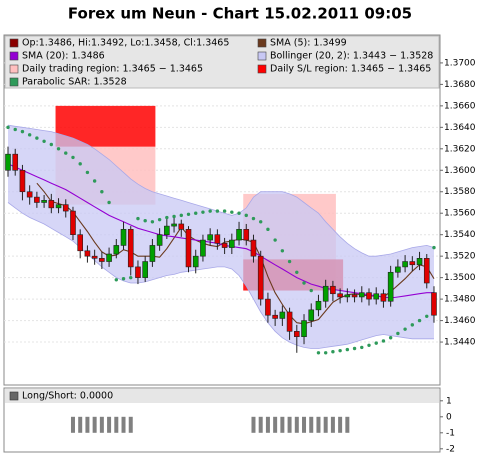  I want to click on y-tick-label: 1.3540, so click(460, 235).